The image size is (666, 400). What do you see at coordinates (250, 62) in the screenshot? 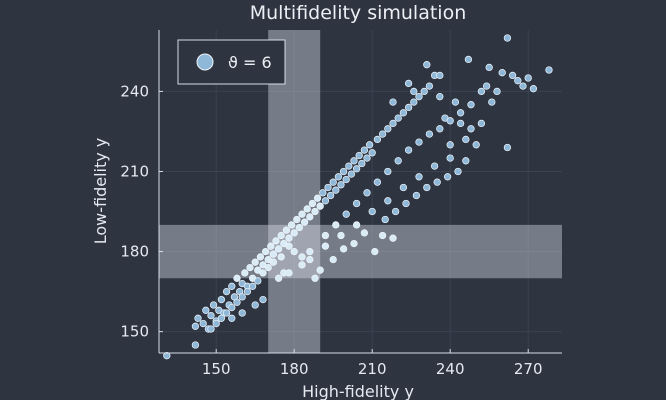
I see `legend-entry-label: ϑ = 6` at bounding box center [250, 62].